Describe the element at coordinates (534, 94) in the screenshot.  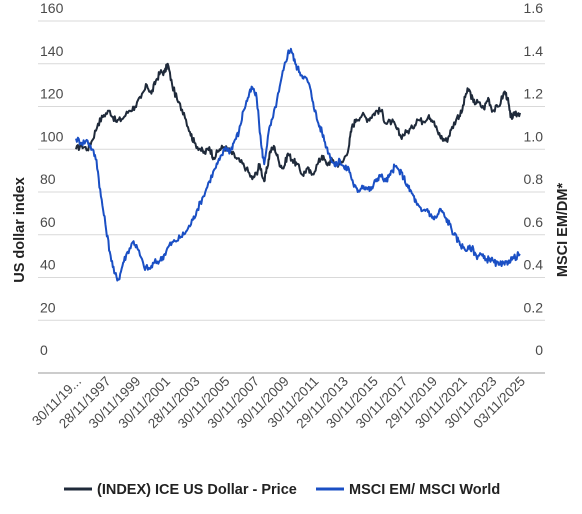
I see `right-tick-label: 1.2` at that location.